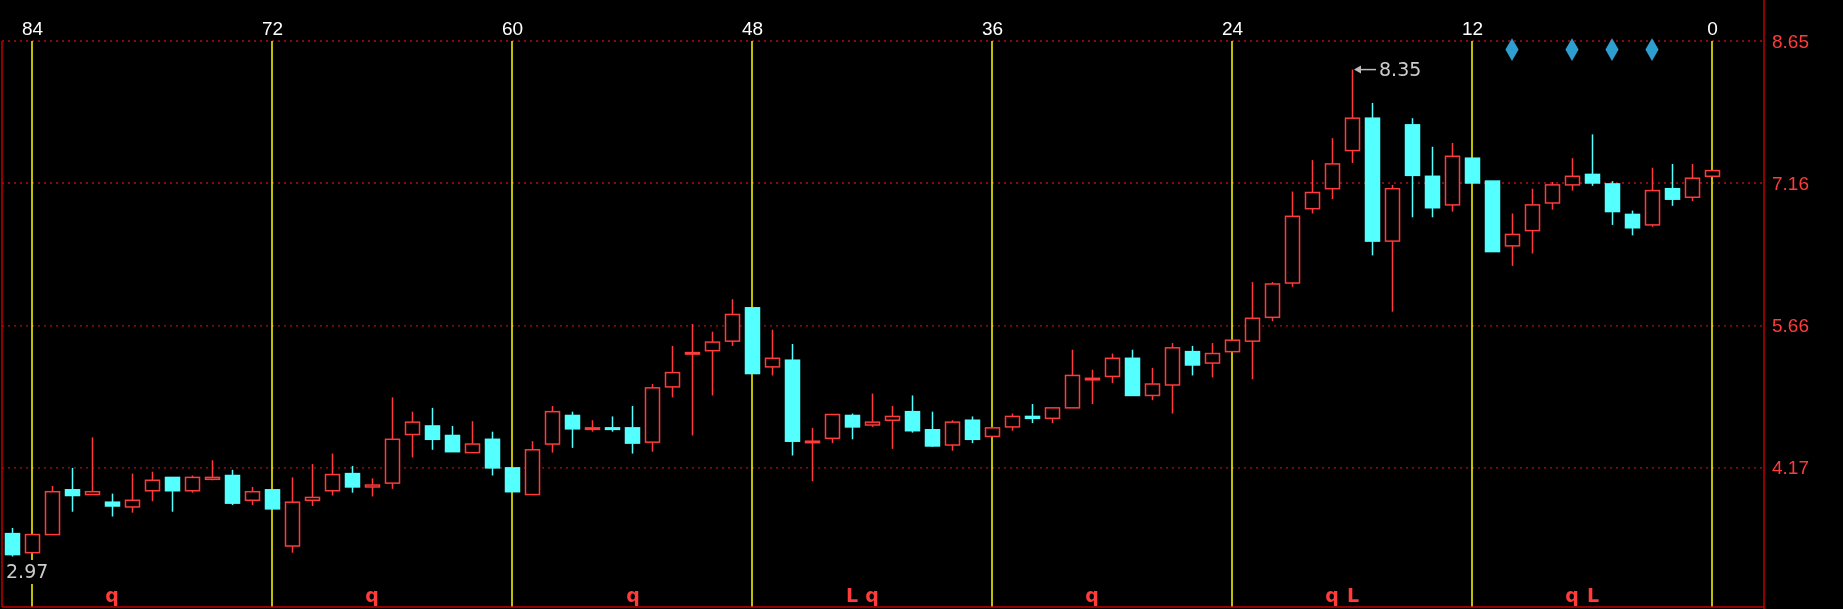 The image size is (1843, 609). I want to click on y-tick-label: 8.65, so click(1790, 41).